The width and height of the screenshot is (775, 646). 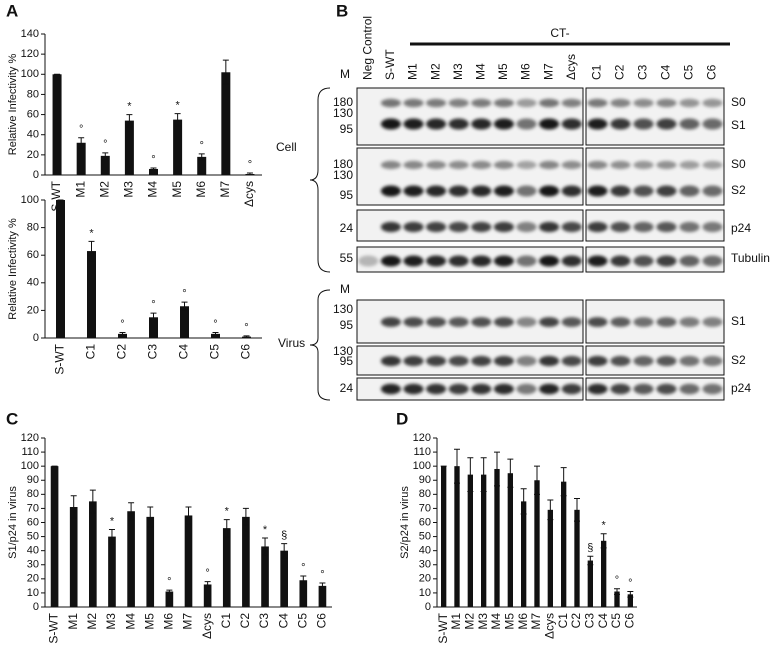 What do you see at coordinates (620, 72) in the screenshot?
I see `lane-label: C2` at bounding box center [620, 72].